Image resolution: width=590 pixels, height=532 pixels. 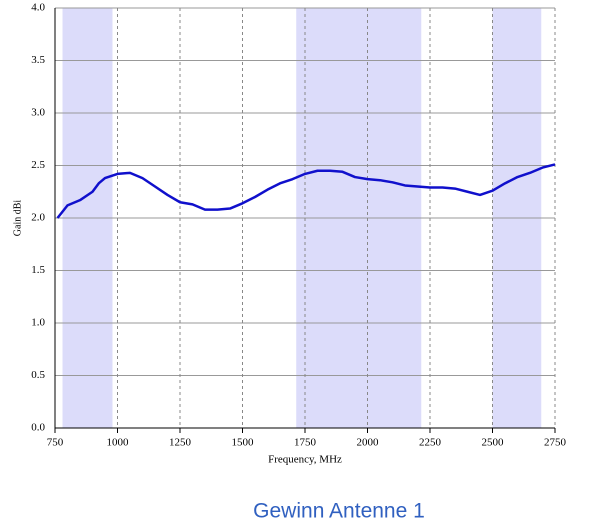 I want to click on y-tick-label: 3.0, so click(x=38, y=113).